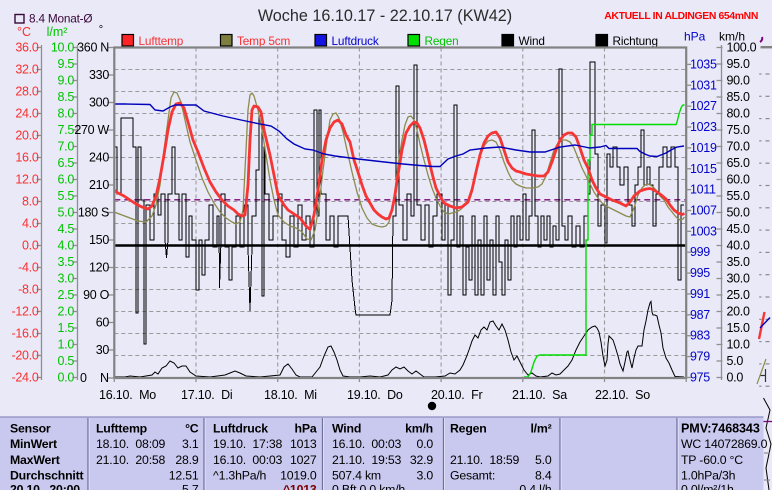  Describe the element at coordinates (190, 444) in the screenshot. I see `svg-text: 3.1` at that location.